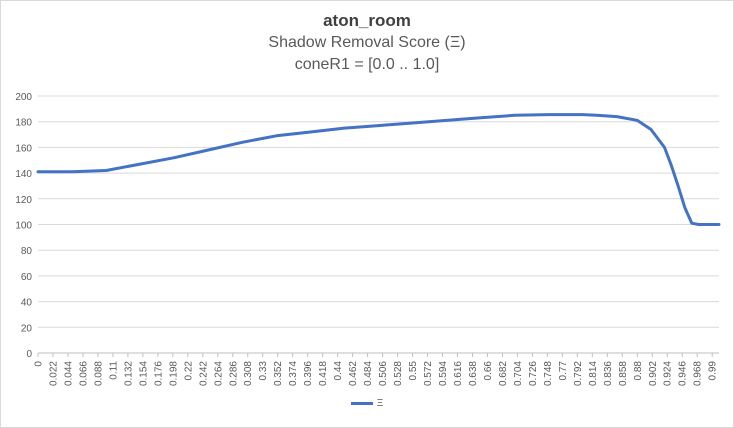 The height and width of the screenshot is (428, 734). I want to click on x-tick-label: 0.352, so click(278, 373).